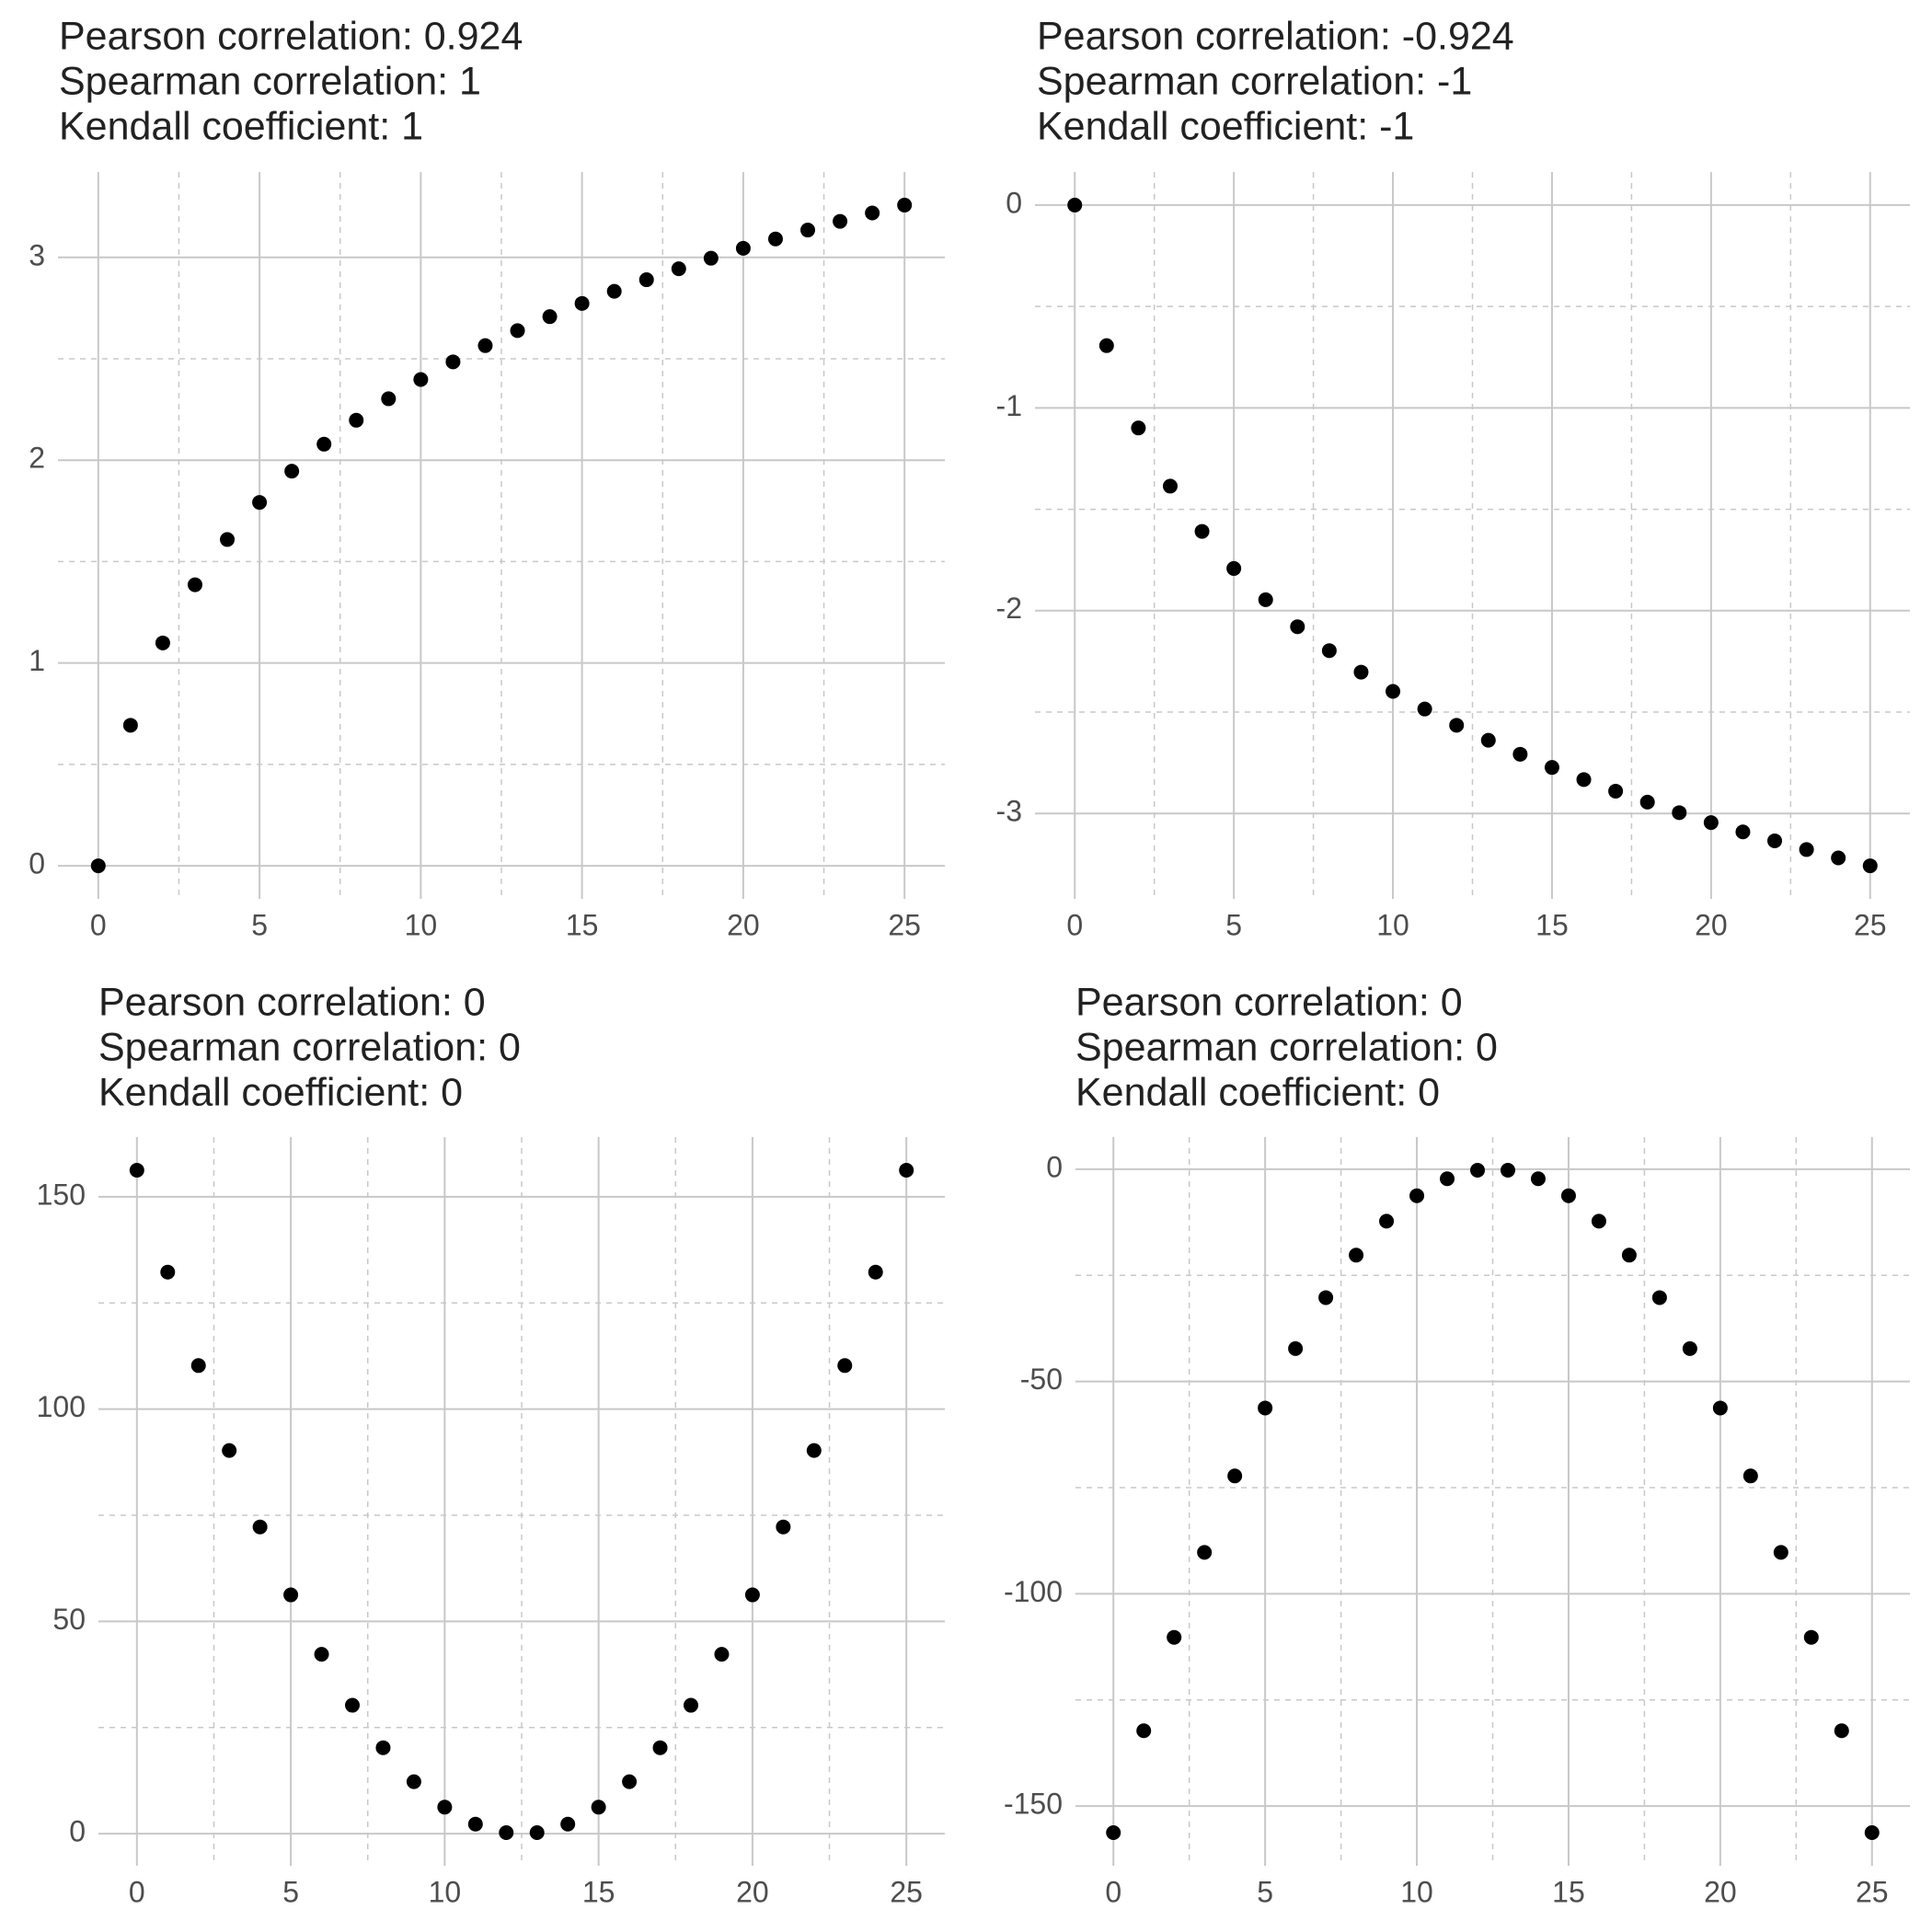 Image resolution: width=1932 pixels, height=1932 pixels. Describe the element at coordinates (241, 126) in the screenshot. I see `panel-title: Kendall coefficient: 1` at that location.